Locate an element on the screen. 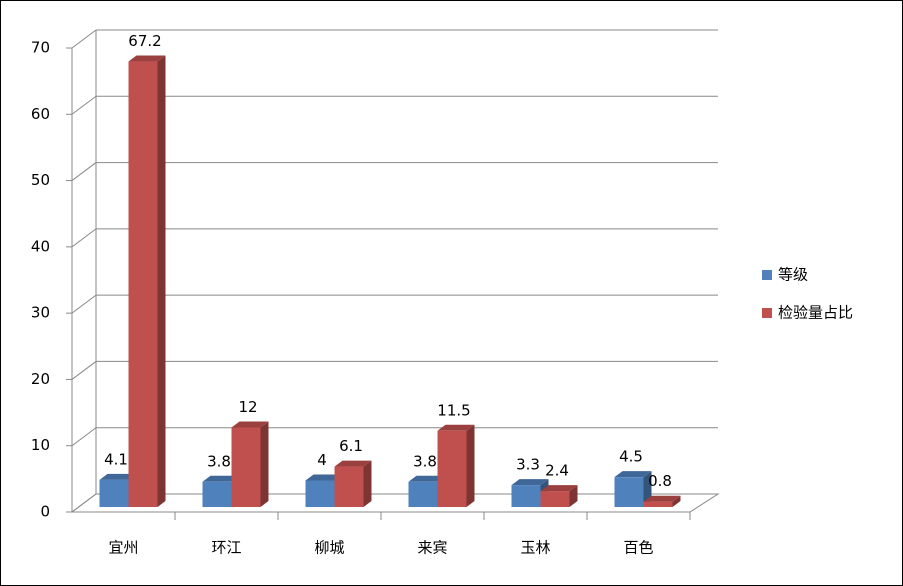 The height and width of the screenshot is (586, 903). data-label: 4.1 is located at coordinates (116, 459).